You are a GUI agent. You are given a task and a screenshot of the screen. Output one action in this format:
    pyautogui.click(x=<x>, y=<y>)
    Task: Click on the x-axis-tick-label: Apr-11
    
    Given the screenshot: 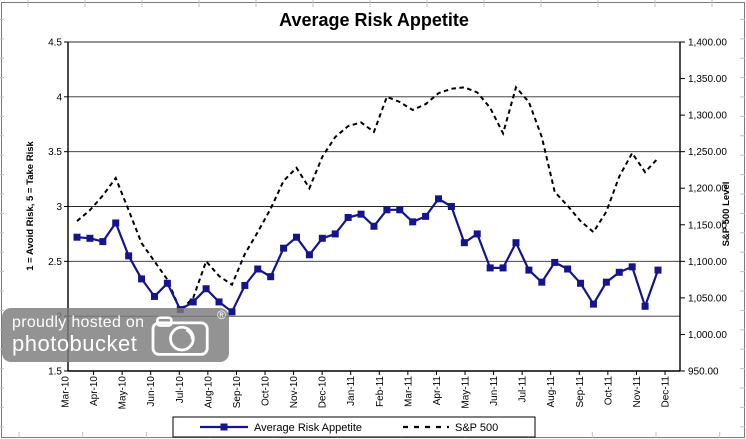 What is the action you would take?
    pyautogui.click(x=437, y=391)
    